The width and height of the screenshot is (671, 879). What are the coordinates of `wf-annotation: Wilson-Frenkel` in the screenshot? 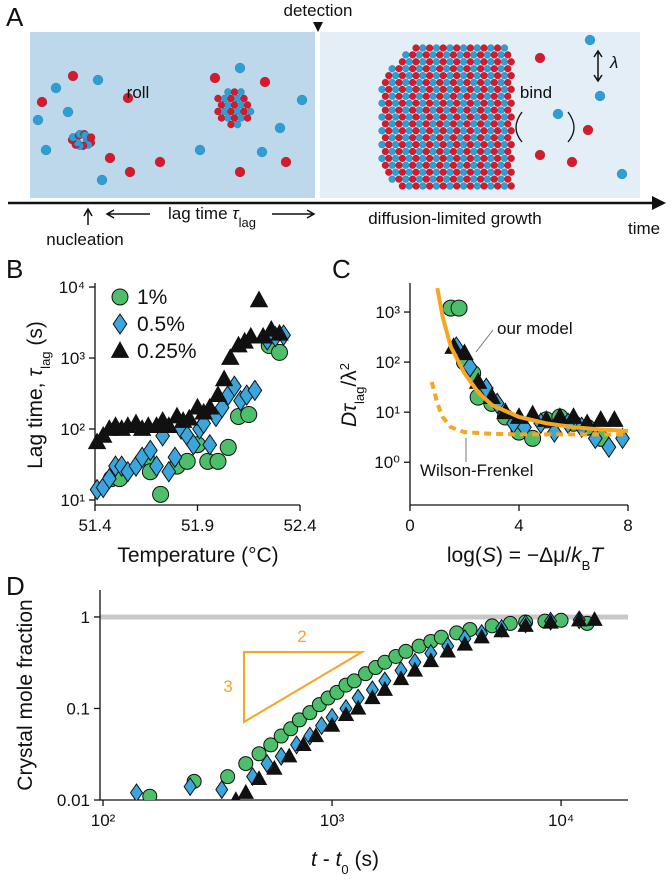 It's located at (476, 470).